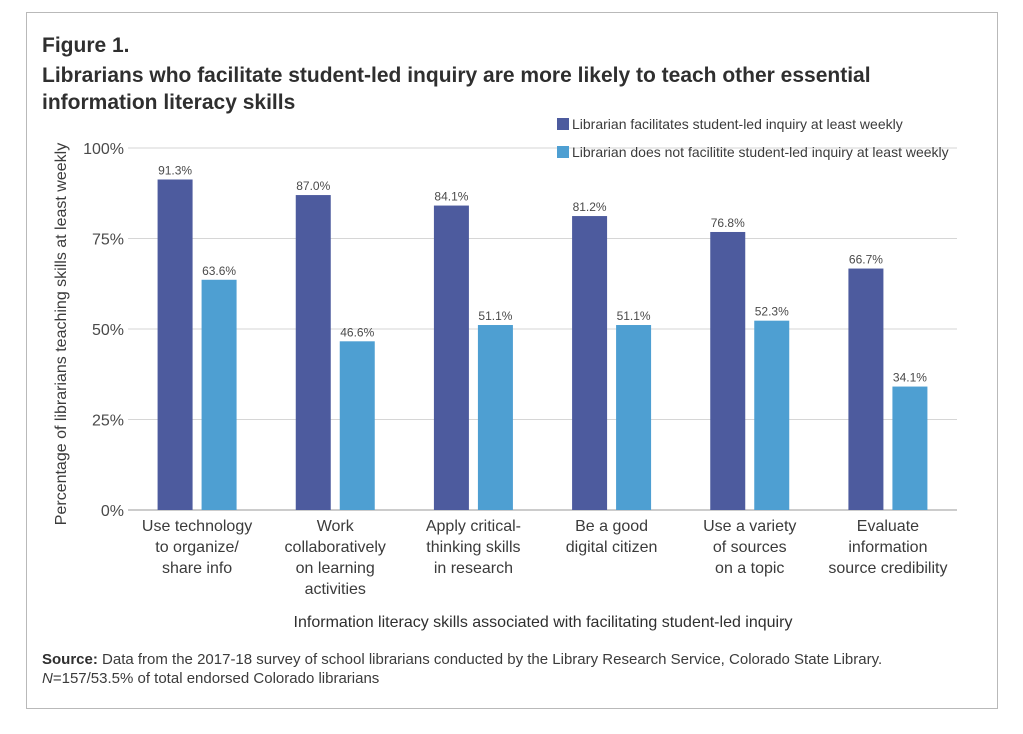  I want to click on y-tick-label: 0%, so click(112, 511).